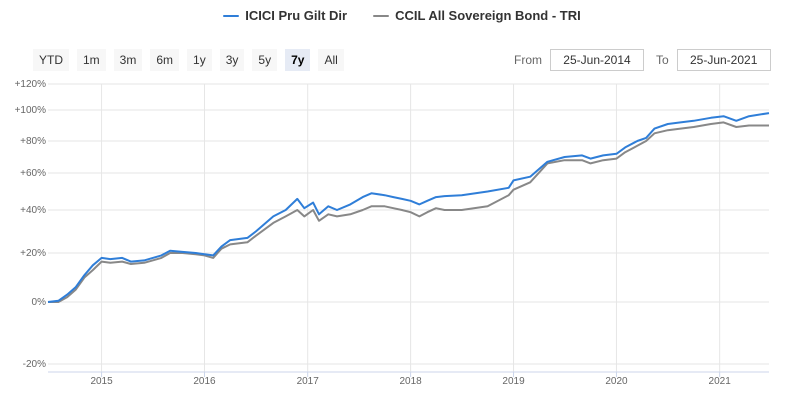  I want to click on x-tick-label: 2015, so click(101, 381).